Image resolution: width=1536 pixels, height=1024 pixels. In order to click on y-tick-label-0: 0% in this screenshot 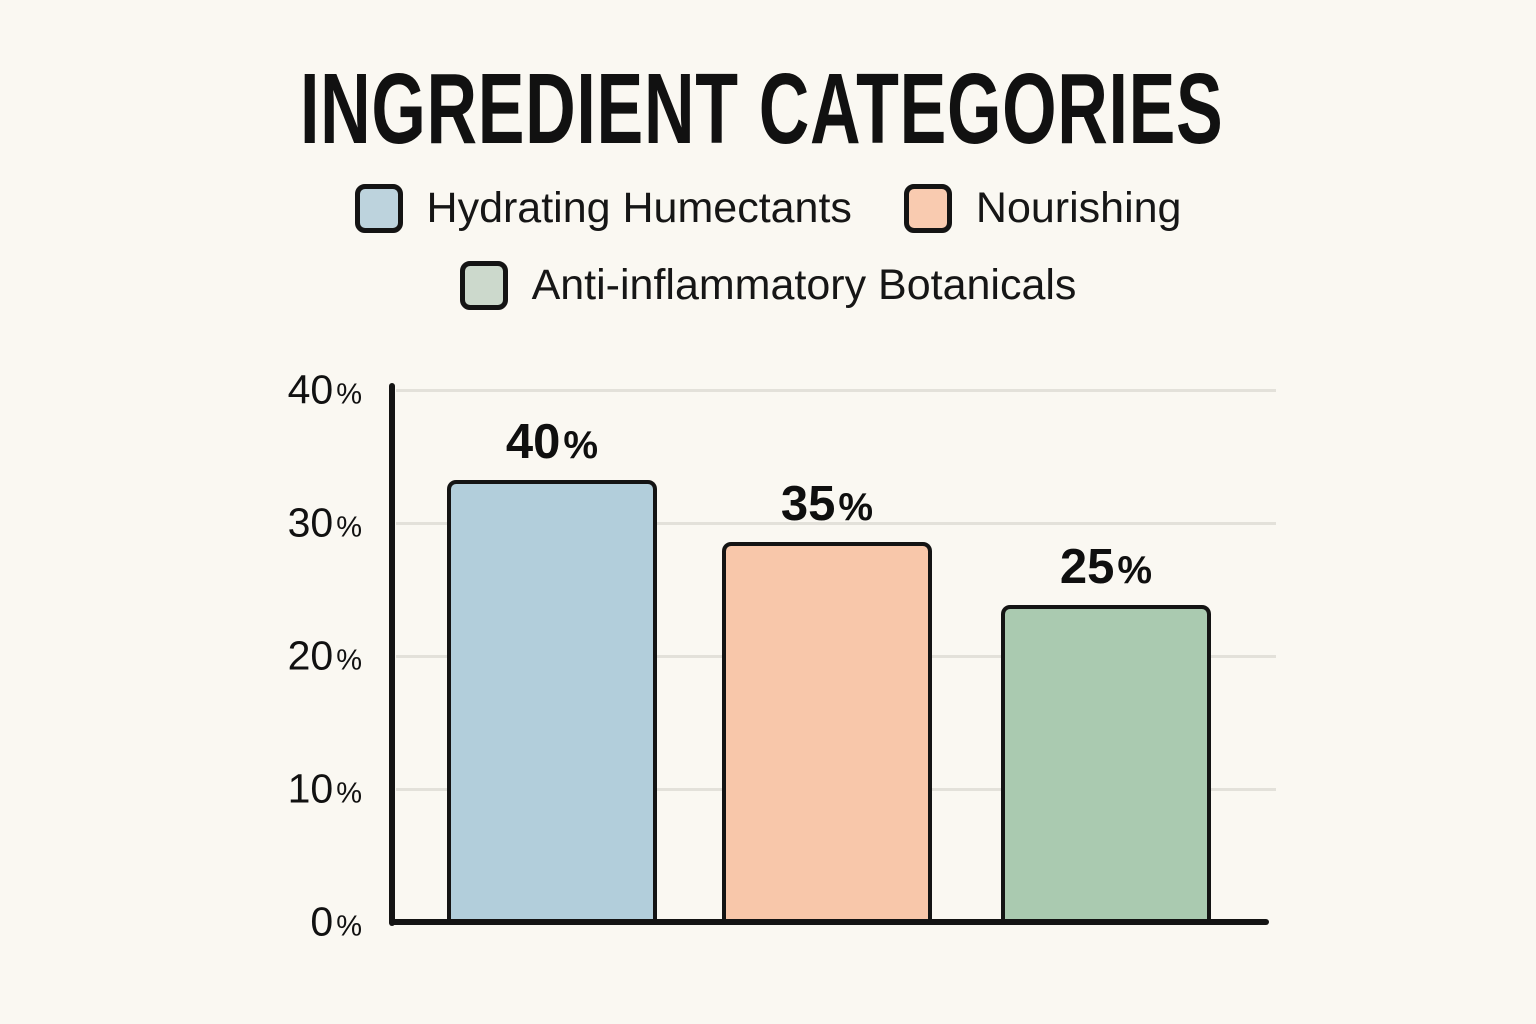, I will do `click(336, 921)`.